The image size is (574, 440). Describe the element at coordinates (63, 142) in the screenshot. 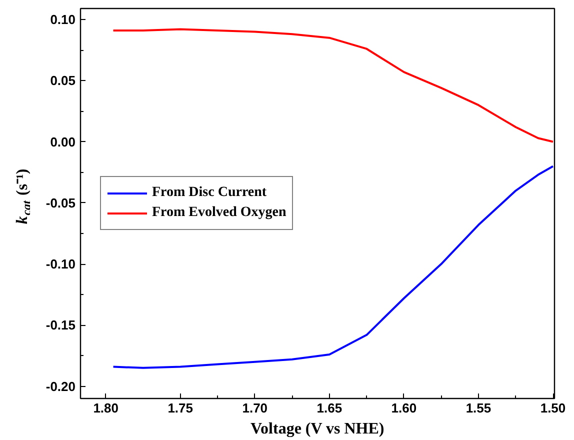

I see `y-tick-label: 0.00` at that location.